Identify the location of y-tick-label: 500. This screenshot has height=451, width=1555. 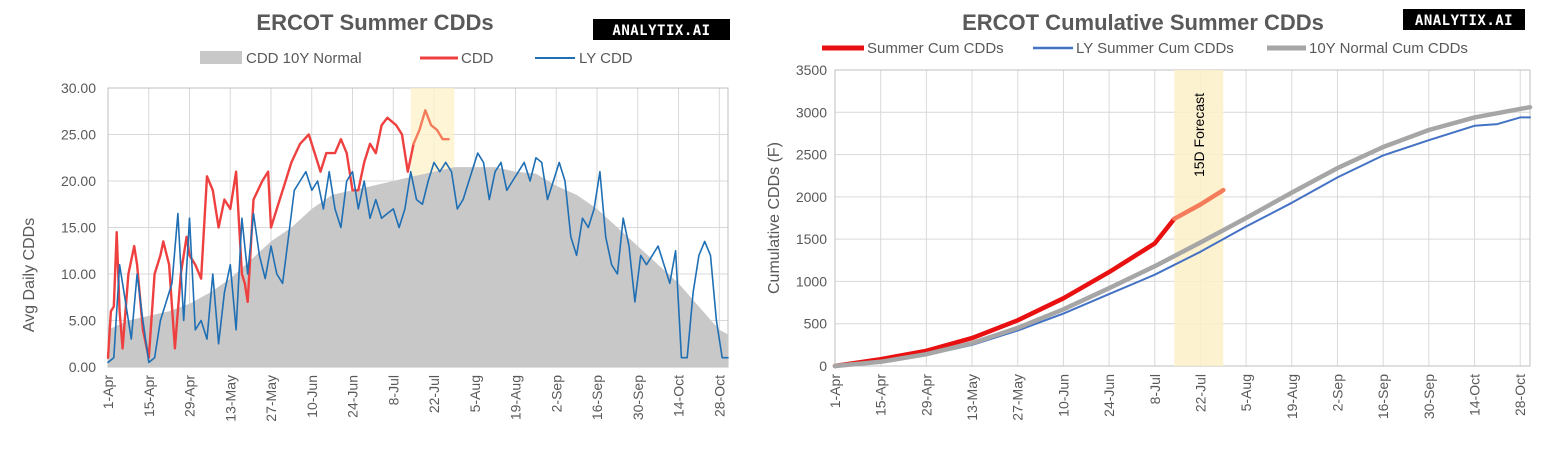
(816, 324).